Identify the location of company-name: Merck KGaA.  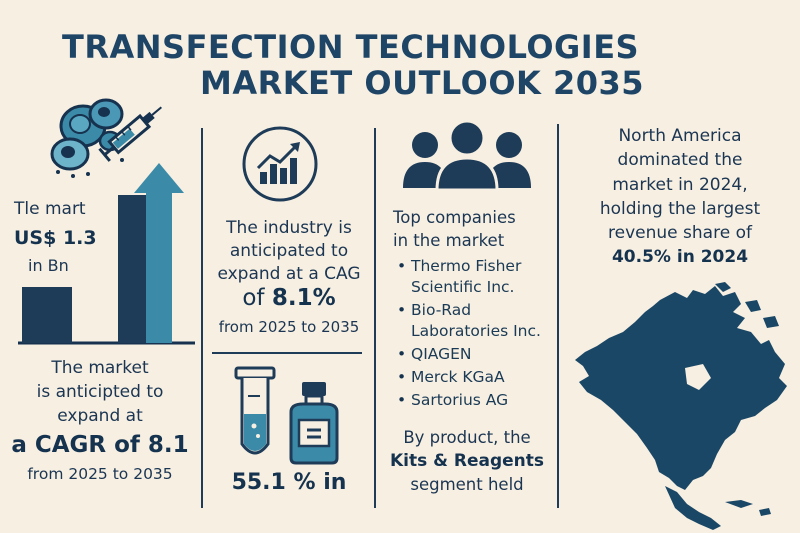
(458, 377).